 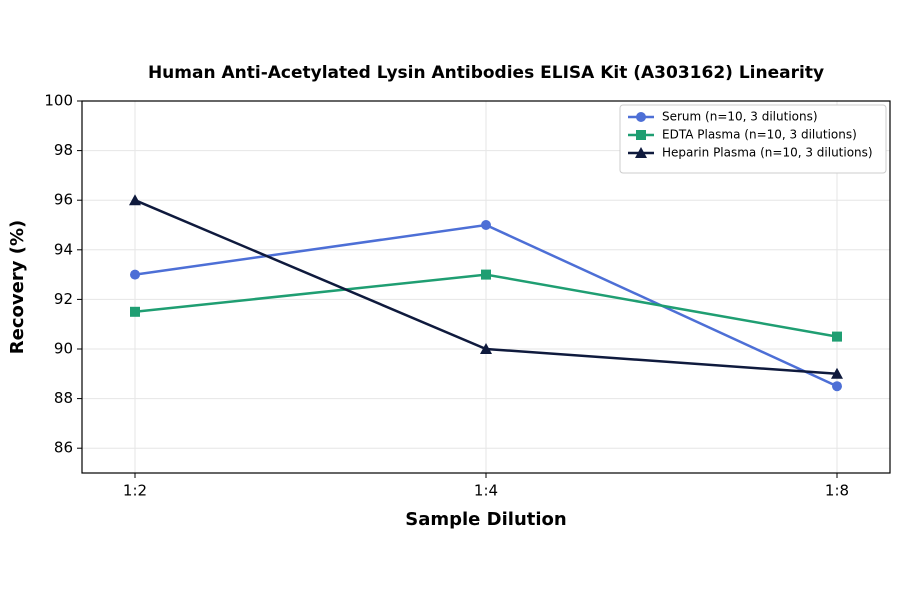 What do you see at coordinates (767, 153) in the screenshot?
I see `legend-label: Heparin Plasma (n=10, 3 dilutions)` at bounding box center [767, 153].